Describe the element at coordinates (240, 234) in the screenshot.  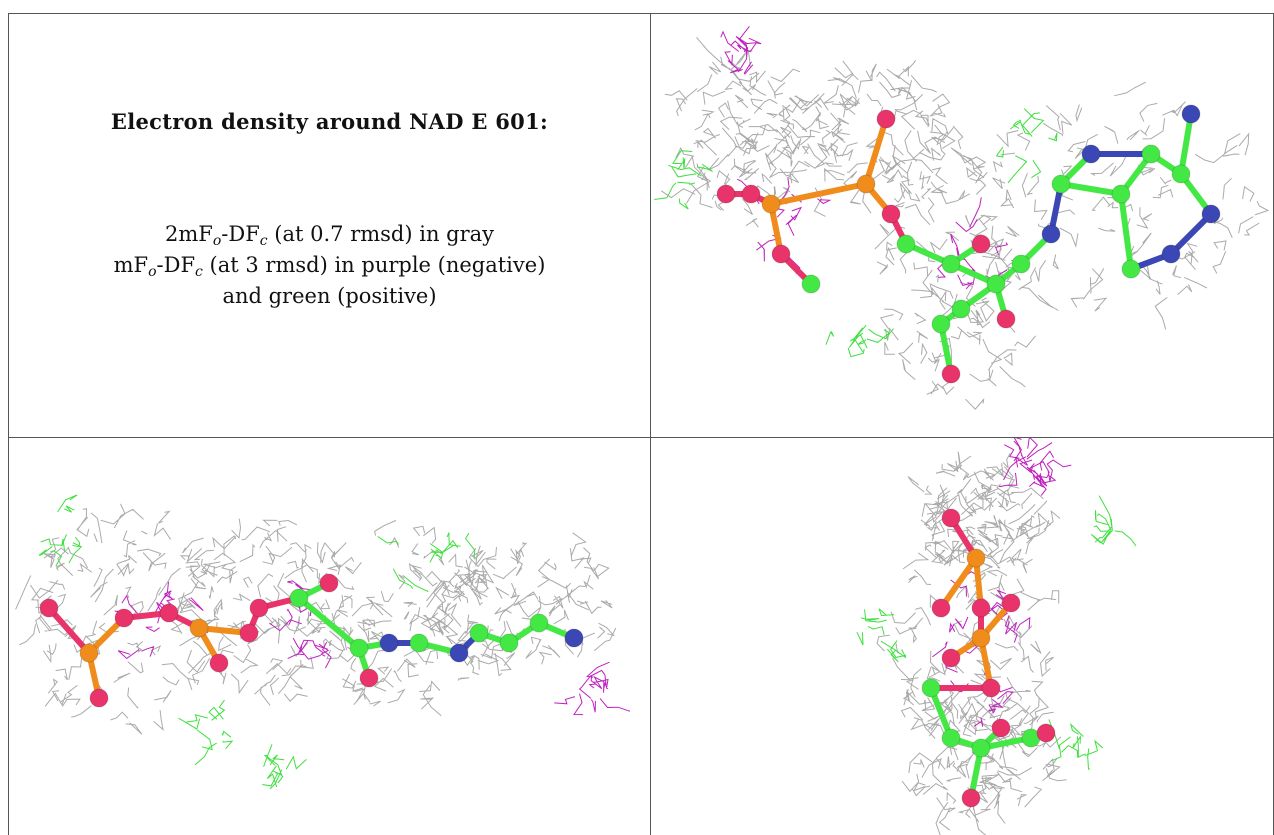
I see `text: -DF` at that location.